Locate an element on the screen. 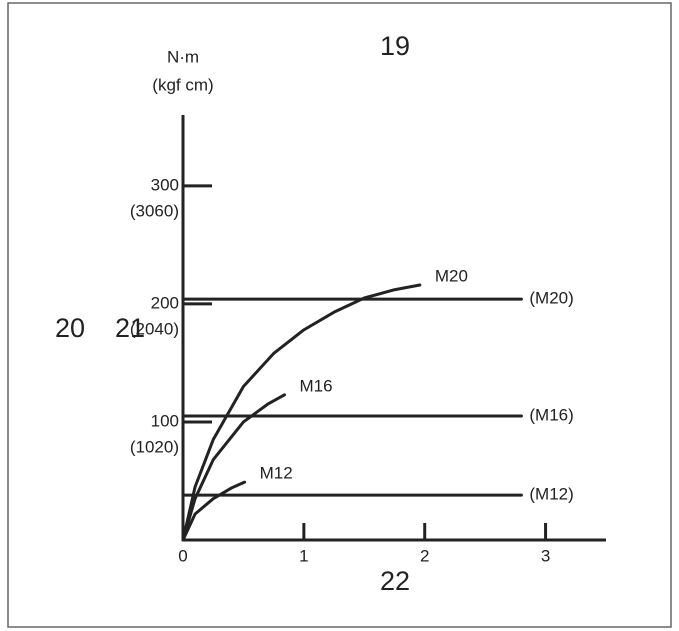  series-label: M12 is located at coordinates (276, 473).